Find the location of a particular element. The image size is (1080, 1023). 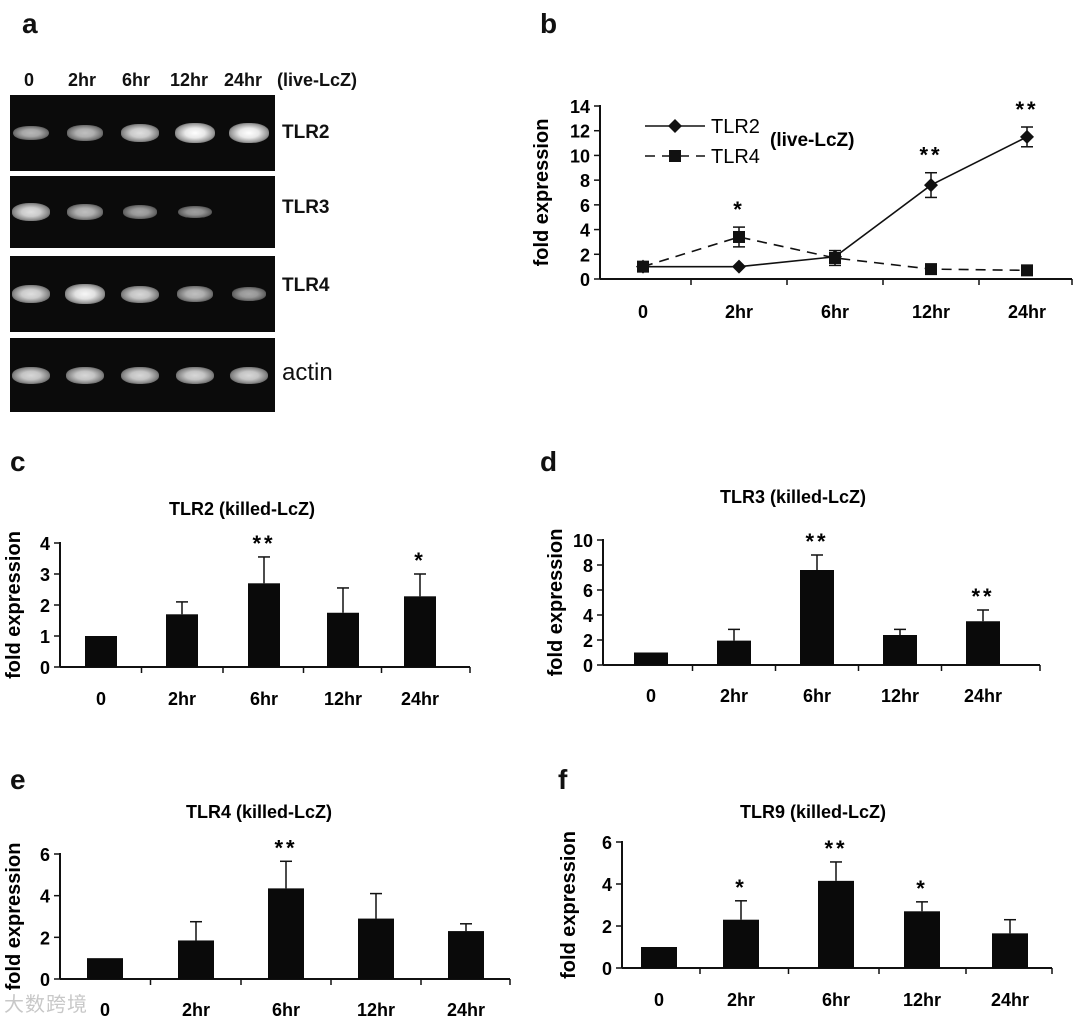

legend-marker-tlr4 is located at coordinates (675, 156).